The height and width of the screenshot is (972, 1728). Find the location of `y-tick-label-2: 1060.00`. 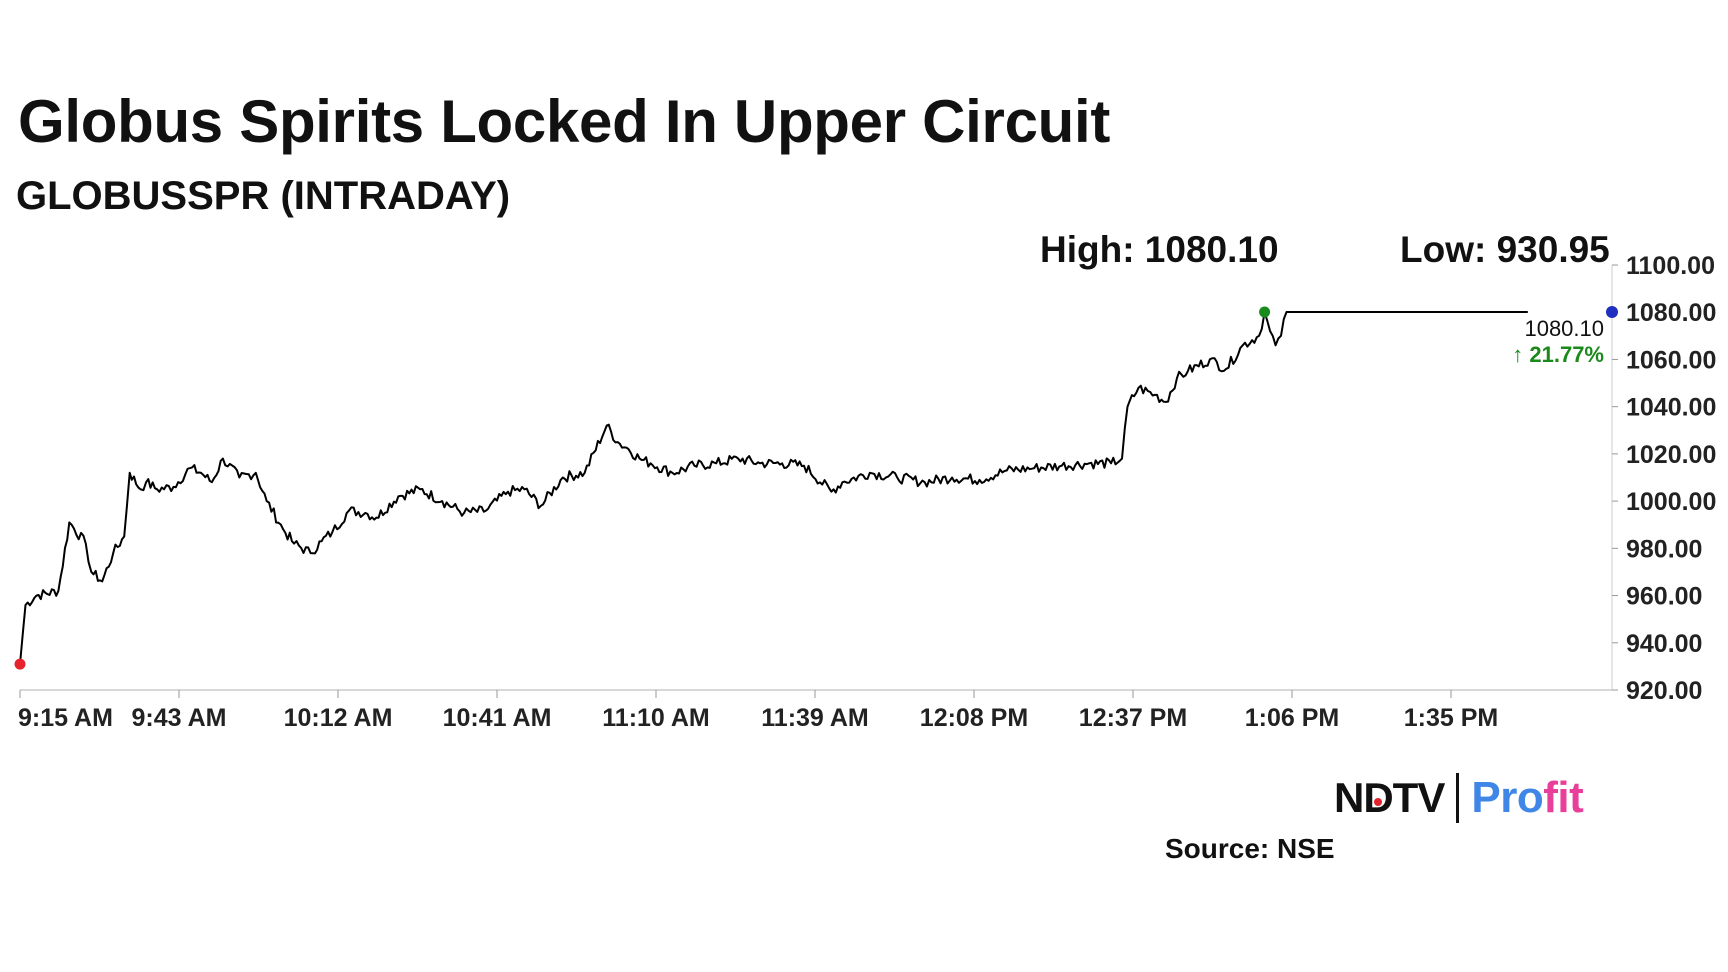

y-tick-label-2: 1060.00 is located at coordinates (1671, 360).